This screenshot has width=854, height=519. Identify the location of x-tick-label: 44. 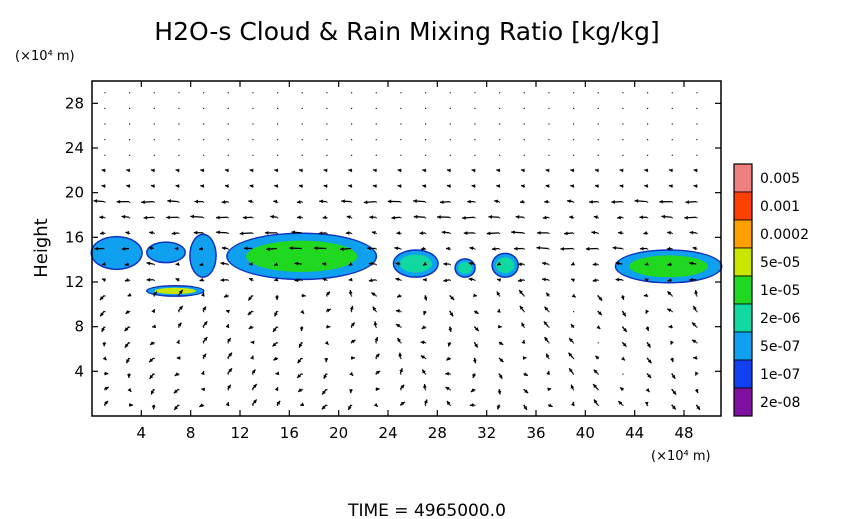
(634, 433).